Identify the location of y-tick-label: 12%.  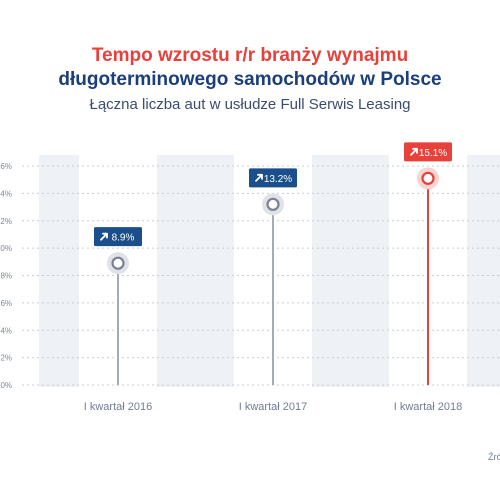
(6, 221).